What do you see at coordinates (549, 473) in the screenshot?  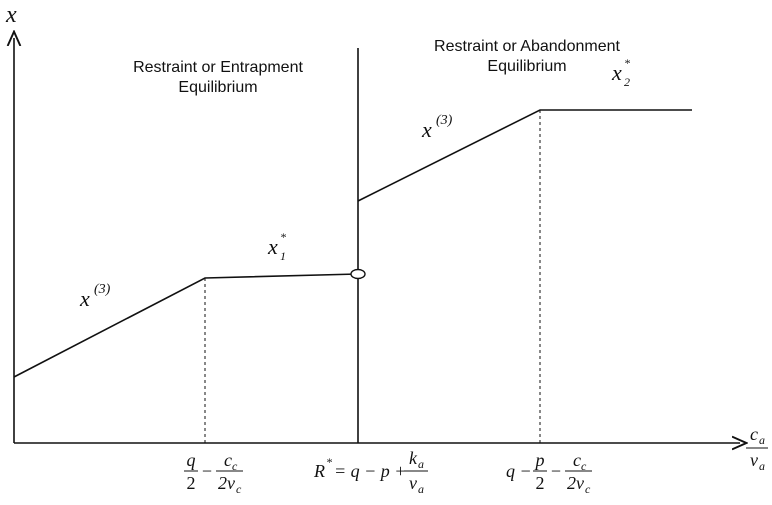 I see `x-tick-label: q − p 2 − c c 2v c` at bounding box center [549, 473].